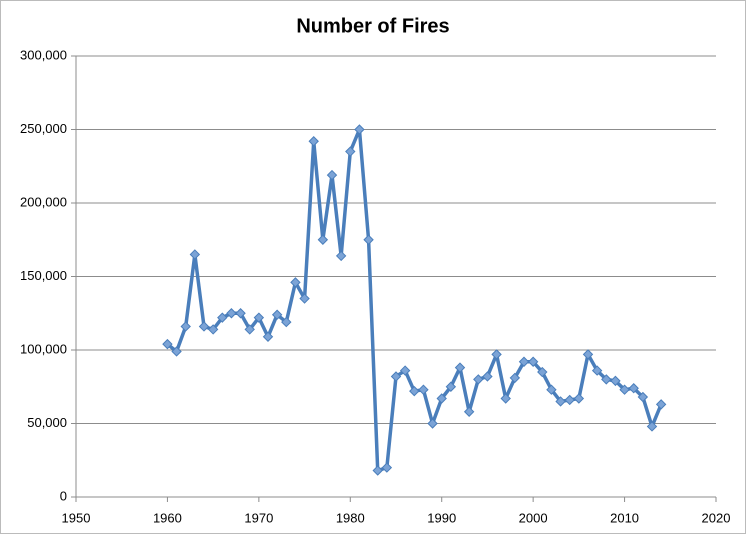  I want to click on chart-title: Number of Fires, so click(372, 26).